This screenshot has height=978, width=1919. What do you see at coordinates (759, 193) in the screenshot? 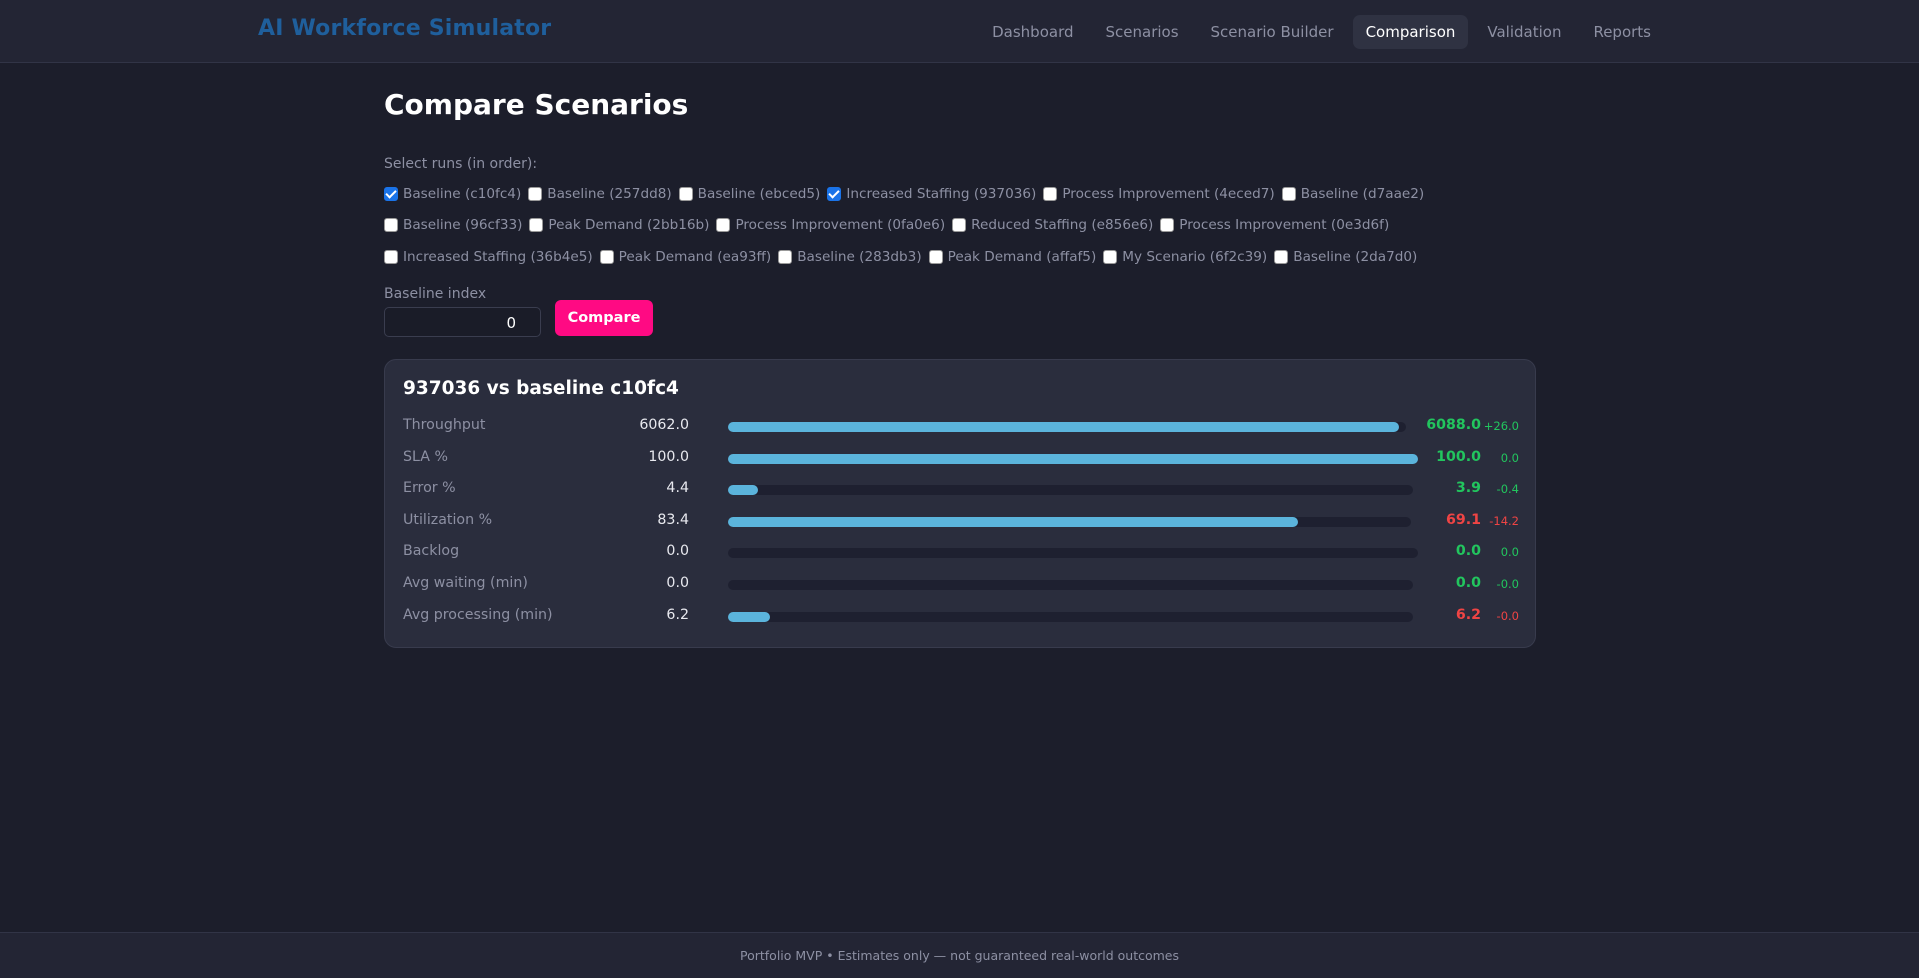
I see `run-label: Baseline (ebced5)` at bounding box center [759, 193].